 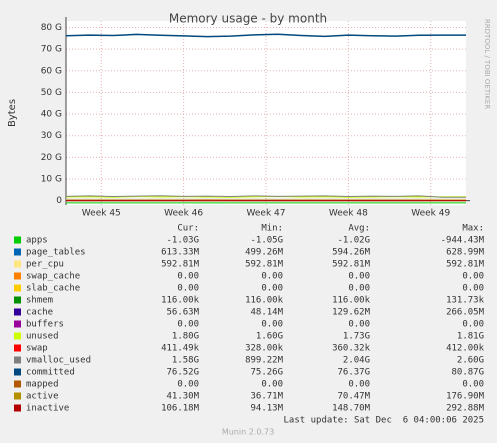 What do you see at coordinates (465, 253) in the screenshot?
I see `legend-value: 628.99M` at bounding box center [465, 253].